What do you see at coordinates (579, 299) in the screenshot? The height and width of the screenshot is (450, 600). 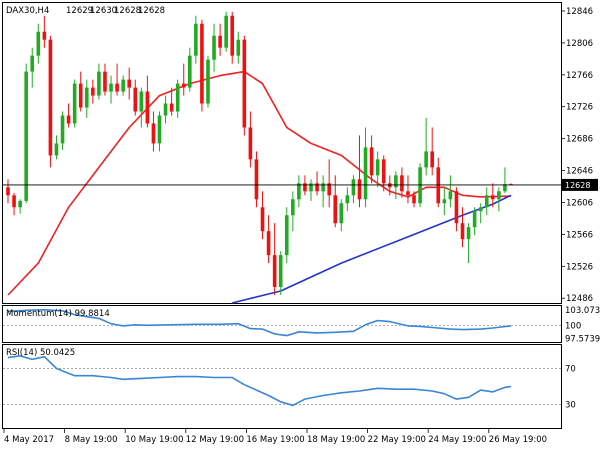 I see `price-tick-label: 12486` at bounding box center [579, 299].